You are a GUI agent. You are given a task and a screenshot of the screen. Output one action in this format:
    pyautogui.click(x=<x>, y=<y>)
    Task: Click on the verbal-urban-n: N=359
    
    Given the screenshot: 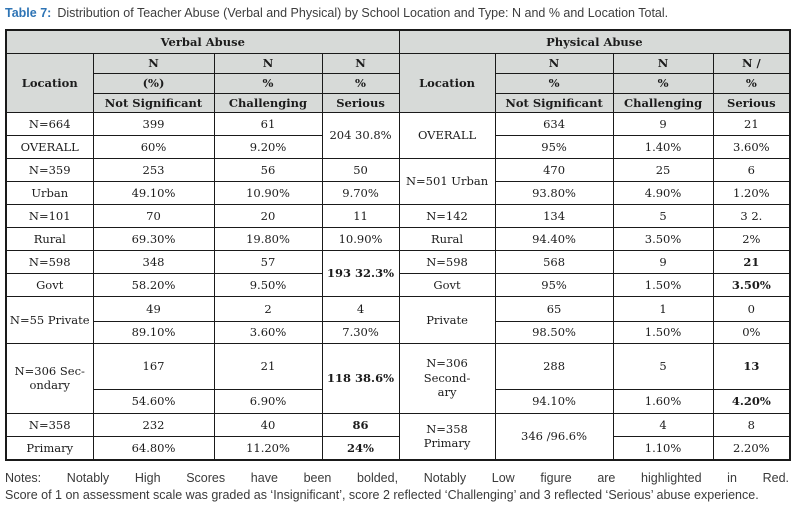 What is the action you would take?
    pyautogui.click(x=49, y=169)
    